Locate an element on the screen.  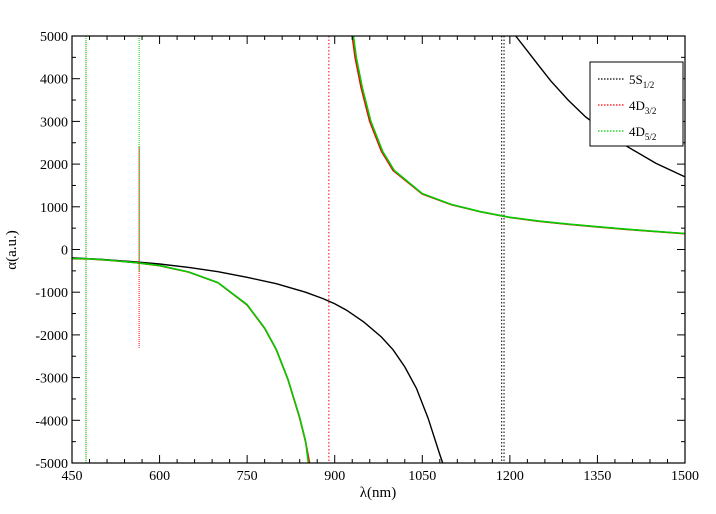
y-tick-label: 3000 is located at coordinates (54, 122).